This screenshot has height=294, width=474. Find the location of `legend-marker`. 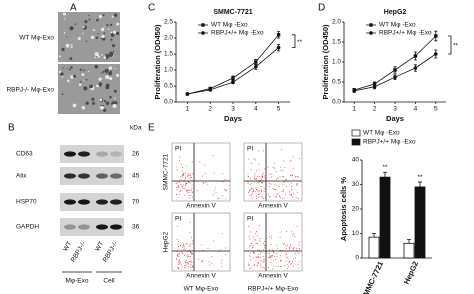

legend-marker is located at coordinates (371, 33).